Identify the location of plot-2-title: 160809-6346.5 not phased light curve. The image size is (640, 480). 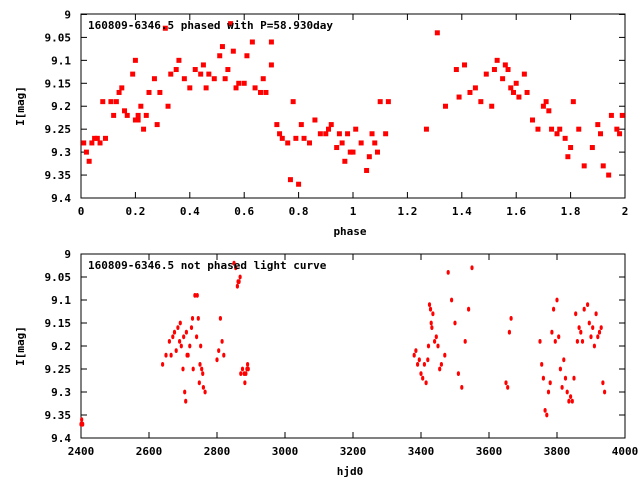
(207, 265).